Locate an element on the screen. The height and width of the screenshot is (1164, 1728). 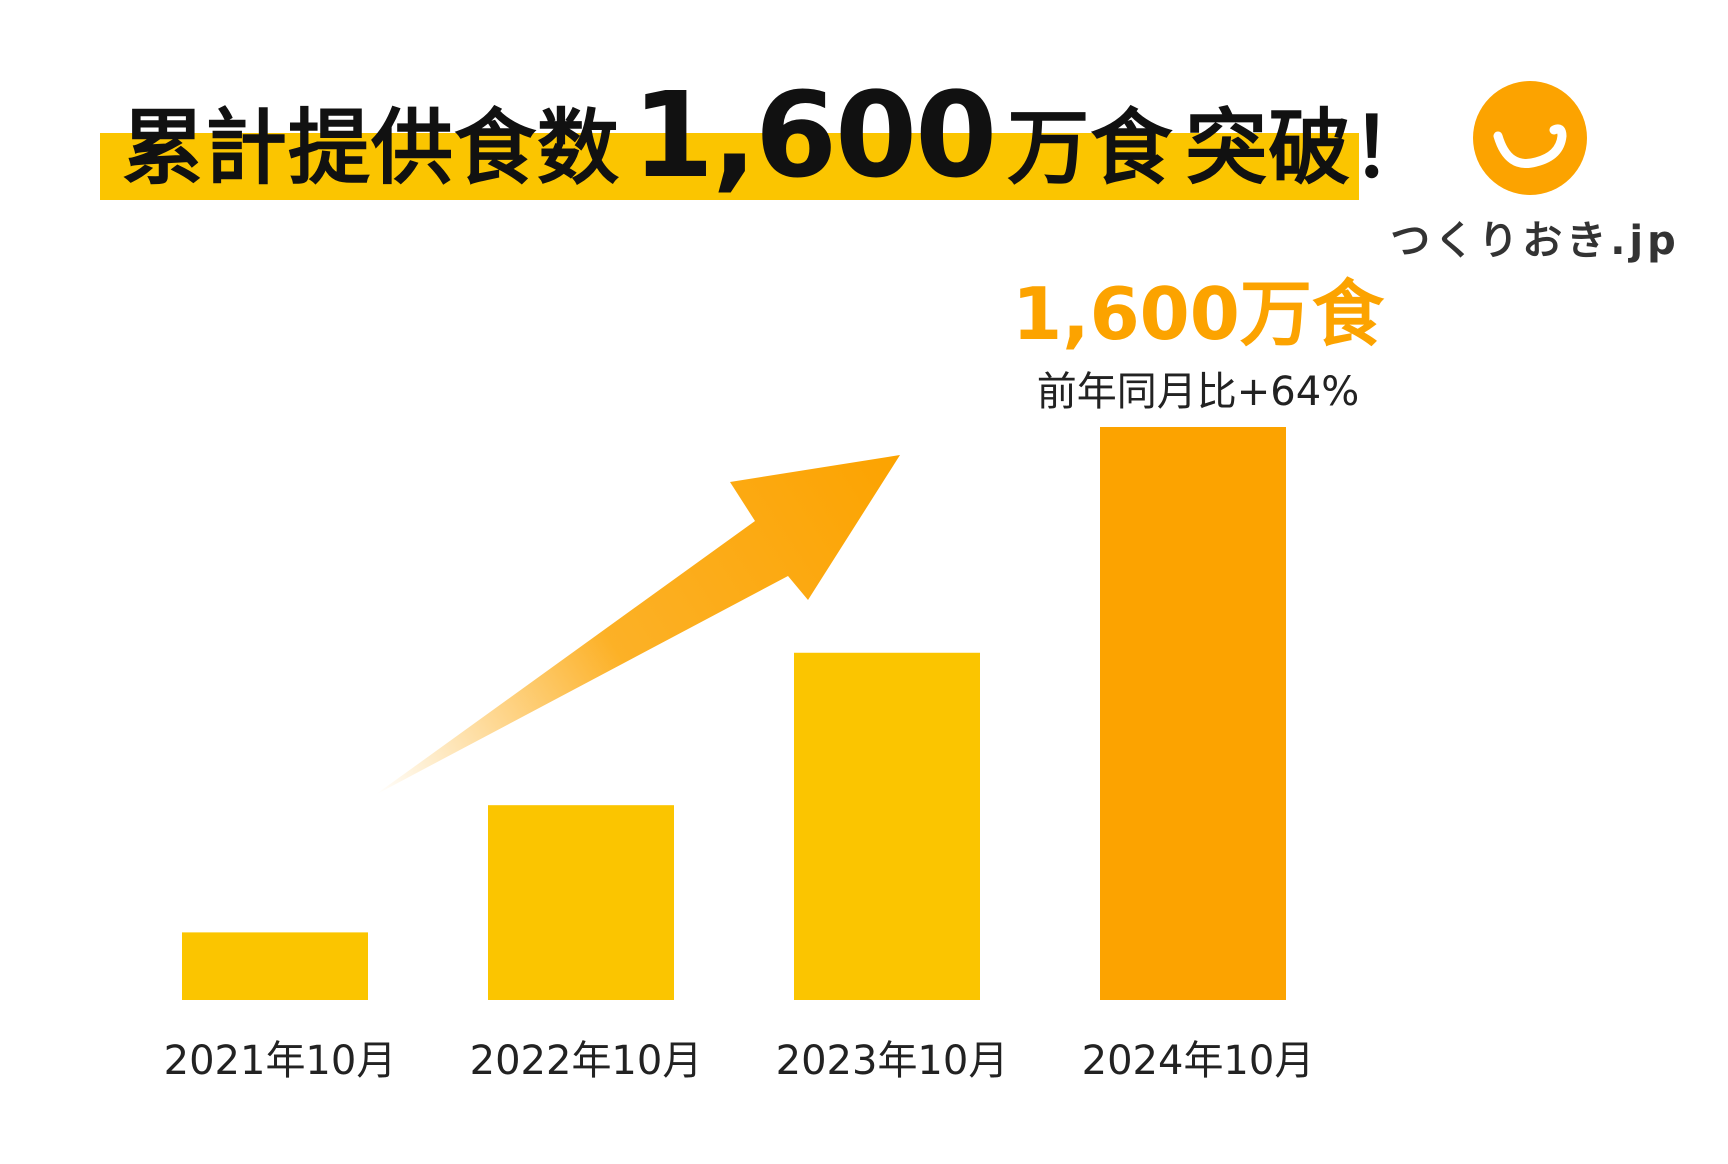
title-highlight-band is located at coordinates (729, 166).